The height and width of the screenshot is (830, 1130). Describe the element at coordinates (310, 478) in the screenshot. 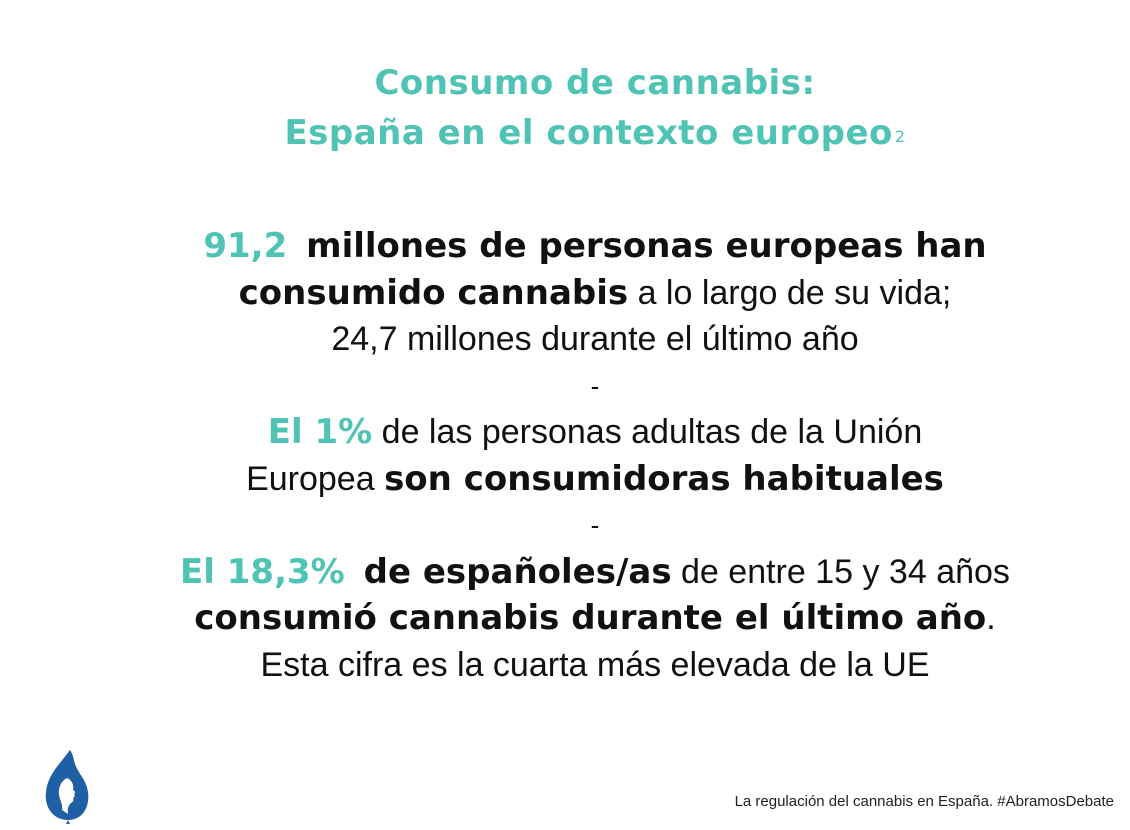

I see `stat-2-text-b: Europea` at that location.